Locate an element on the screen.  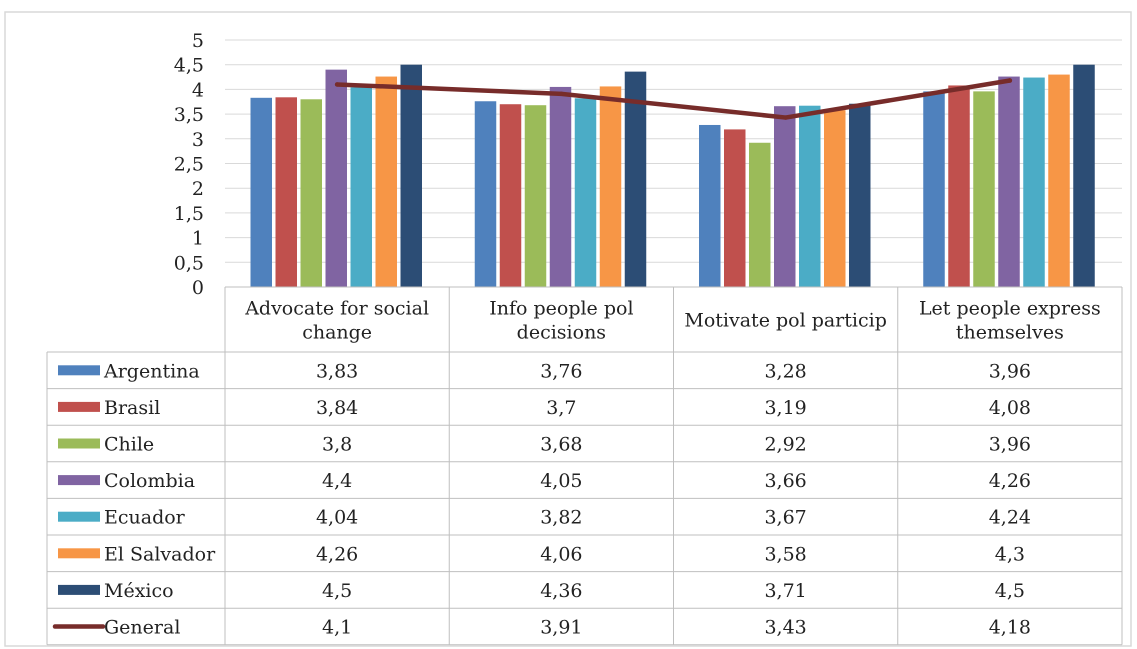
table-cell-value: 3,91 is located at coordinates (561, 628).